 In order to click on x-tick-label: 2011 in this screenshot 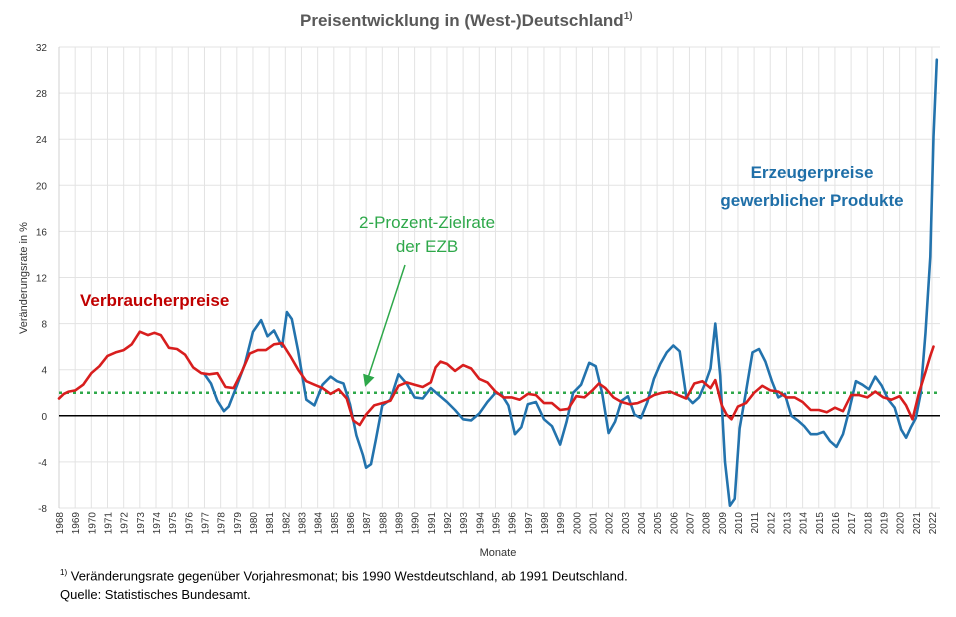, I will do `click(755, 523)`.